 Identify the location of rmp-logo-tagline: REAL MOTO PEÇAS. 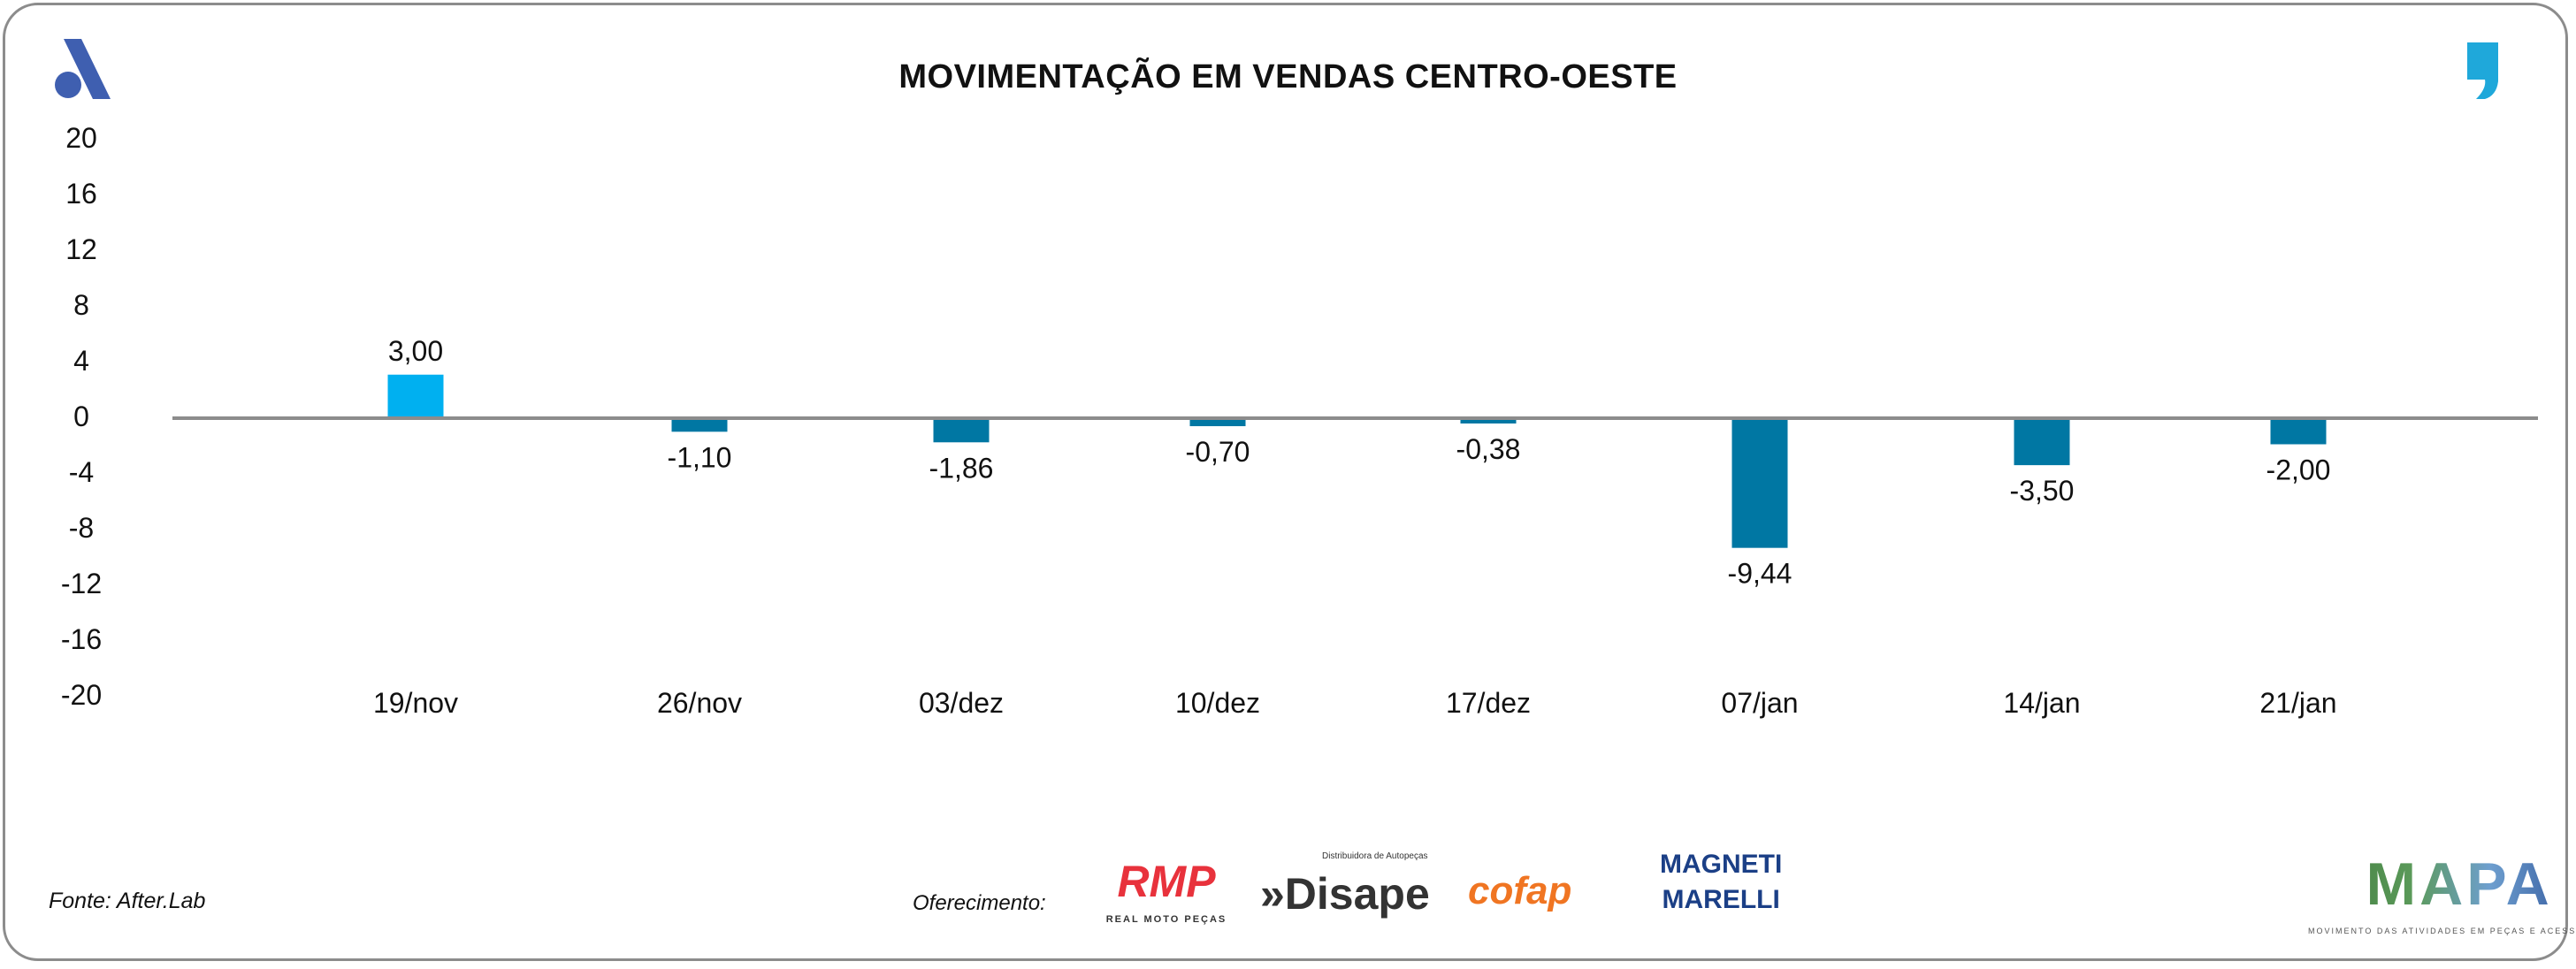
(1166, 919).